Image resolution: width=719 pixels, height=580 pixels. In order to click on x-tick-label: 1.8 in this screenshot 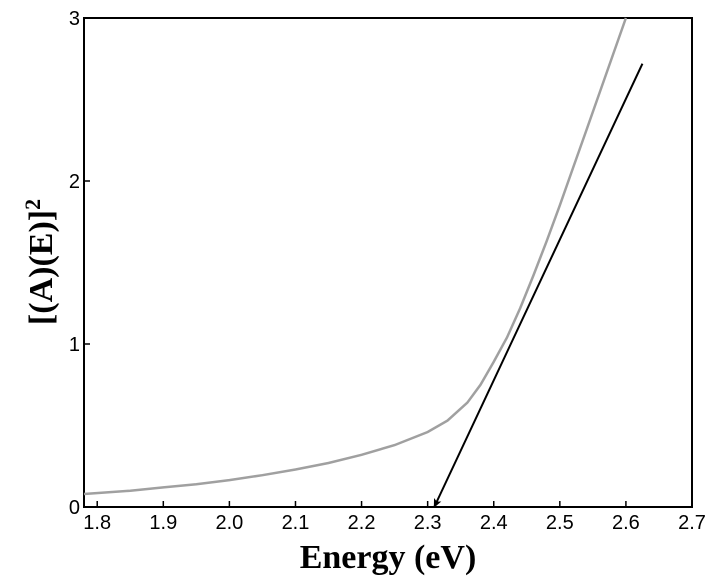, I will do `click(97, 523)`.